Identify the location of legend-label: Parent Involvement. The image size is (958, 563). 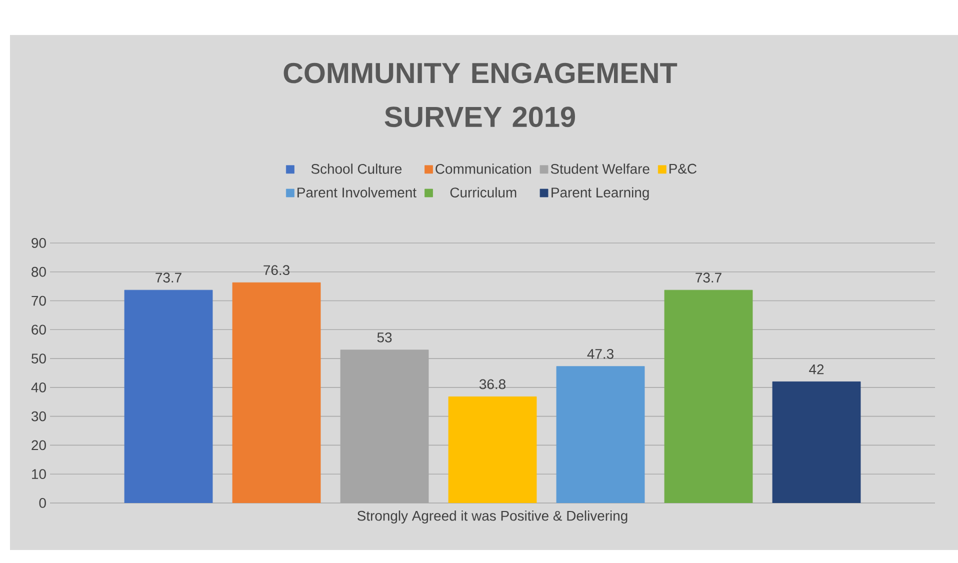
(357, 192).